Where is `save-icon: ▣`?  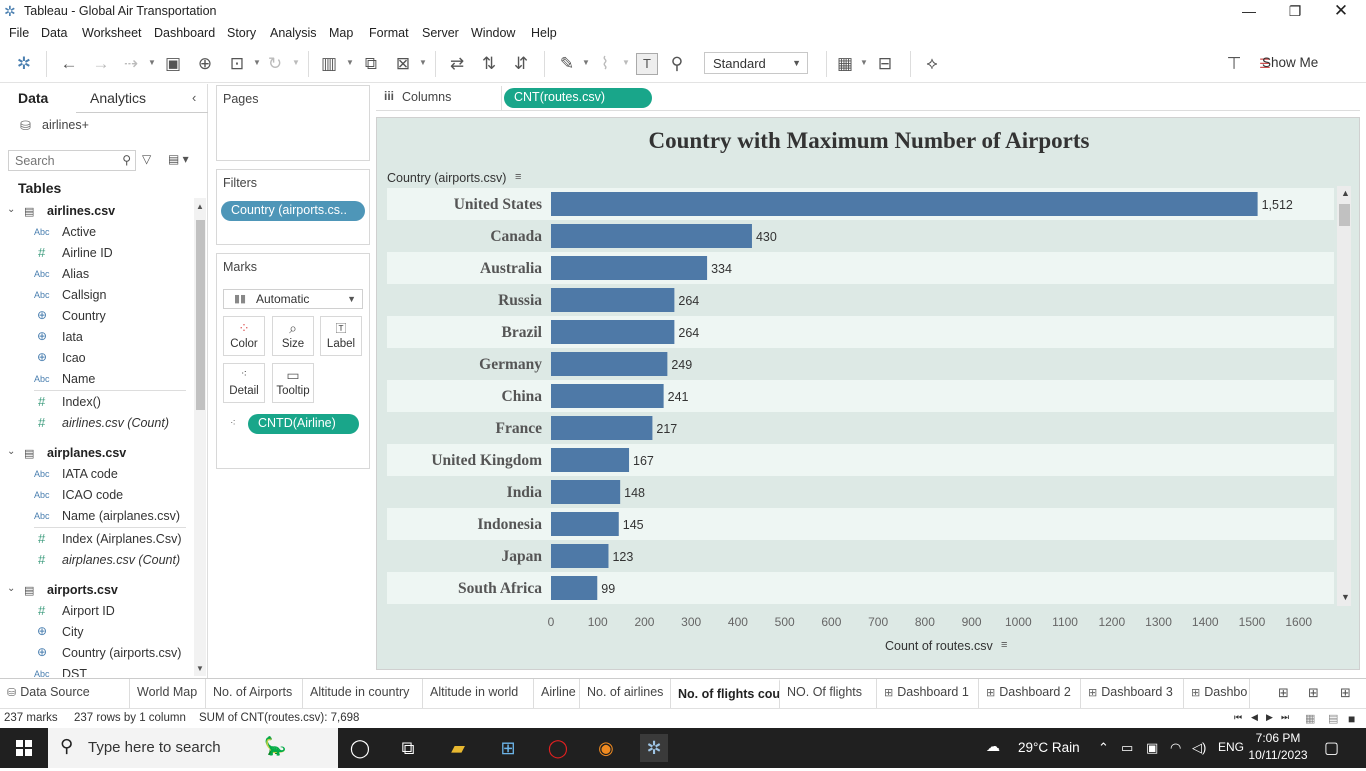 save-icon: ▣ is located at coordinates (173, 63).